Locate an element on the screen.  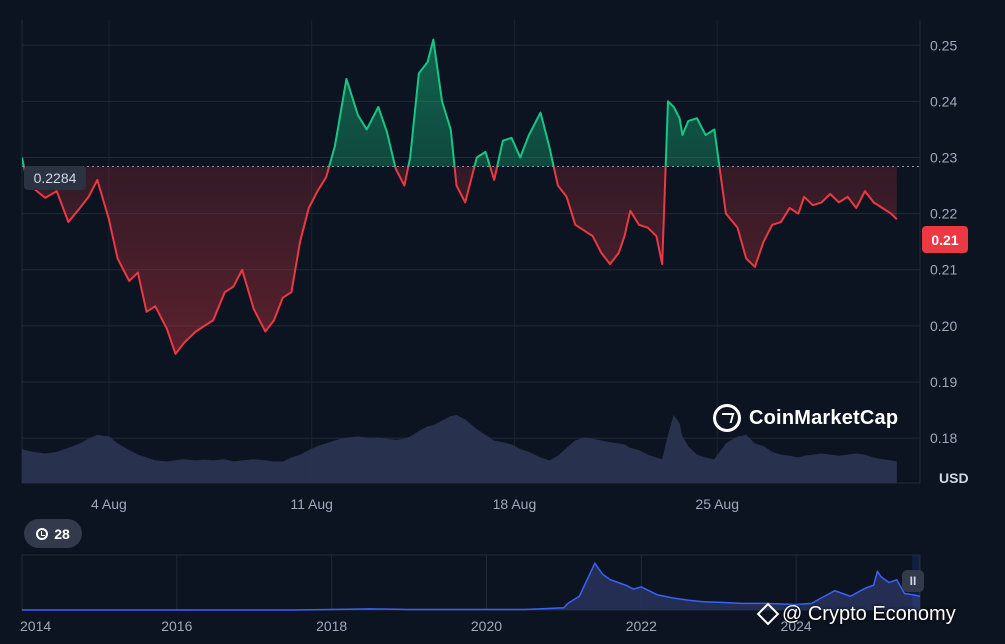
history-badge-button: 28 is located at coordinates (53, 533).